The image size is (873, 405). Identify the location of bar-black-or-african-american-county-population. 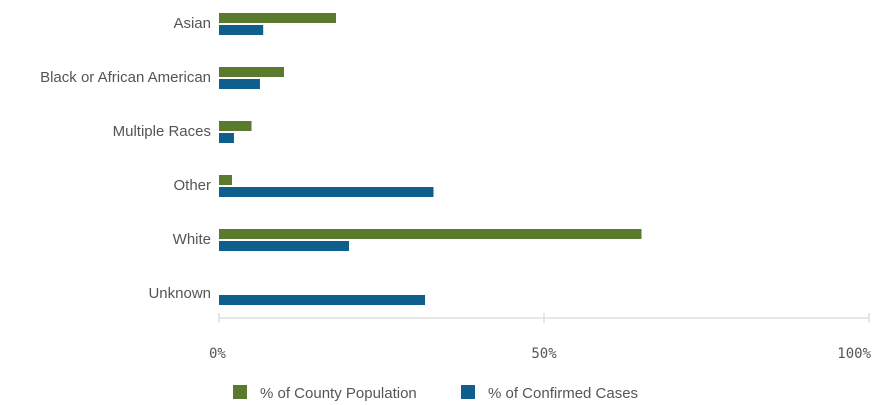
(251, 72).